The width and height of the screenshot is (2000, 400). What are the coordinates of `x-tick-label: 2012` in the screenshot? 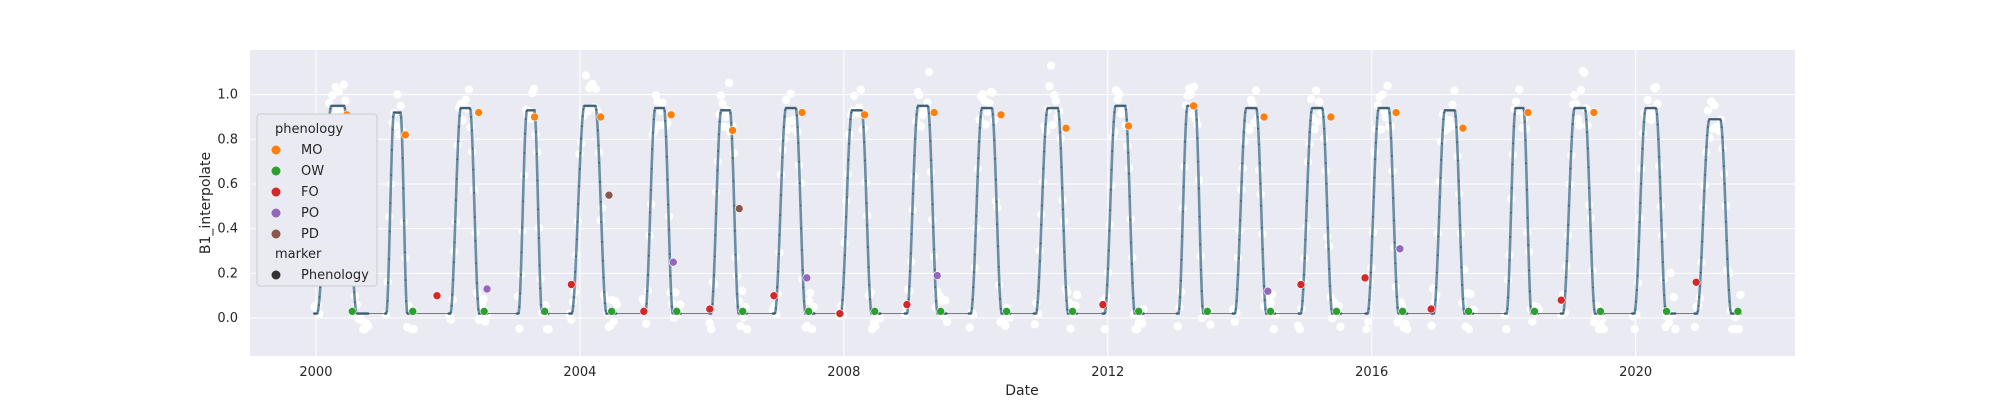 It's located at (1107, 372).